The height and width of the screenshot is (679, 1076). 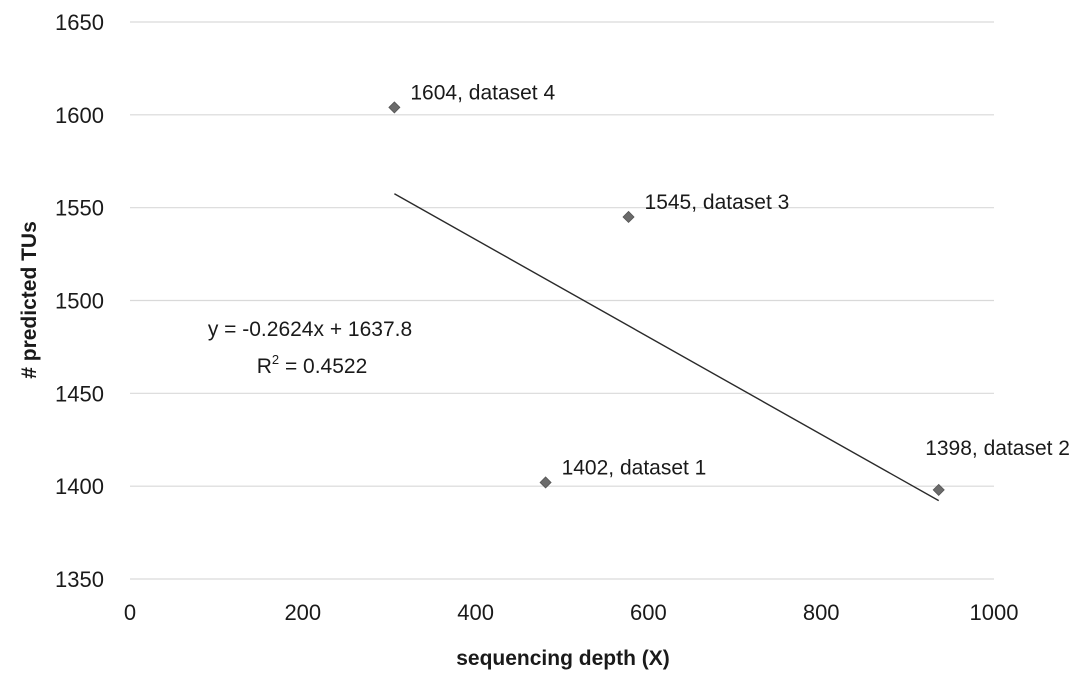 What do you see at coordinates (79, 393) in the screenshot?
I see `y-tick-label: 1450` at bounding box center [79, 393].